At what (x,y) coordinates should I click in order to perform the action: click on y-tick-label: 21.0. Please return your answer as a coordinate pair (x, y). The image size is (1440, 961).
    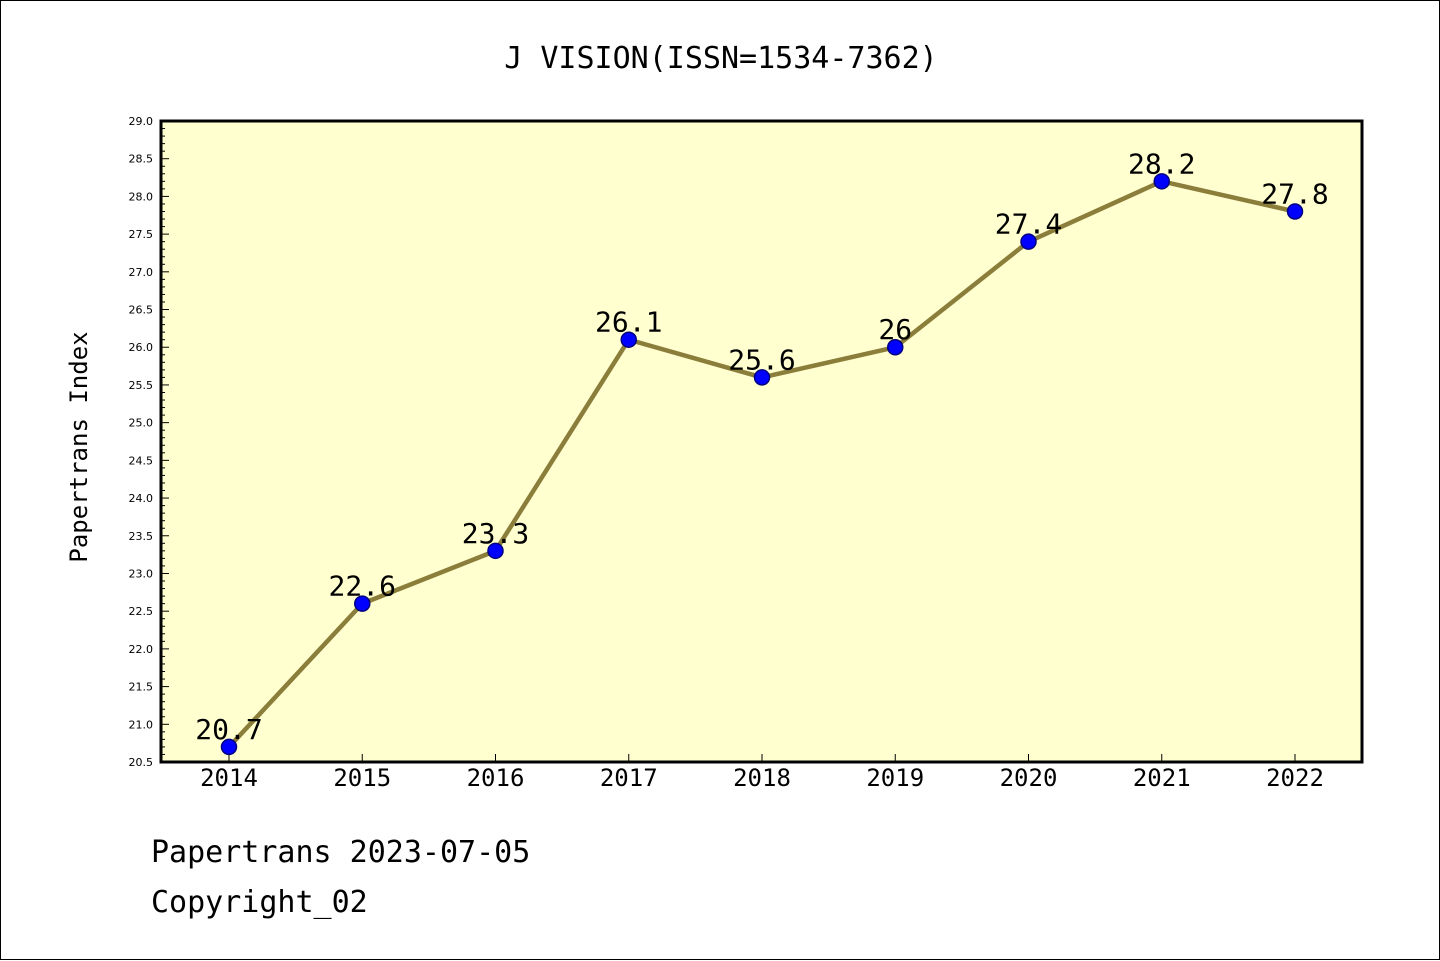
    Looking at the image, I should click on (141, 724).